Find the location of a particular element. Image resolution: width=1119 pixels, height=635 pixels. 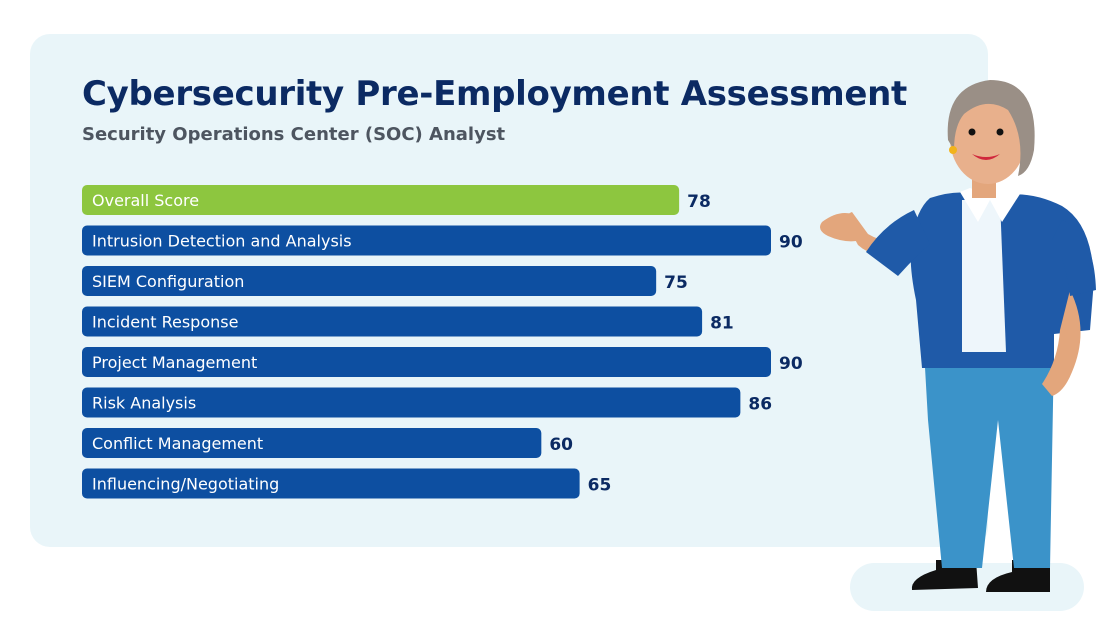

bar-row: Conflict Management 60 is located at coordinates (327, 443).